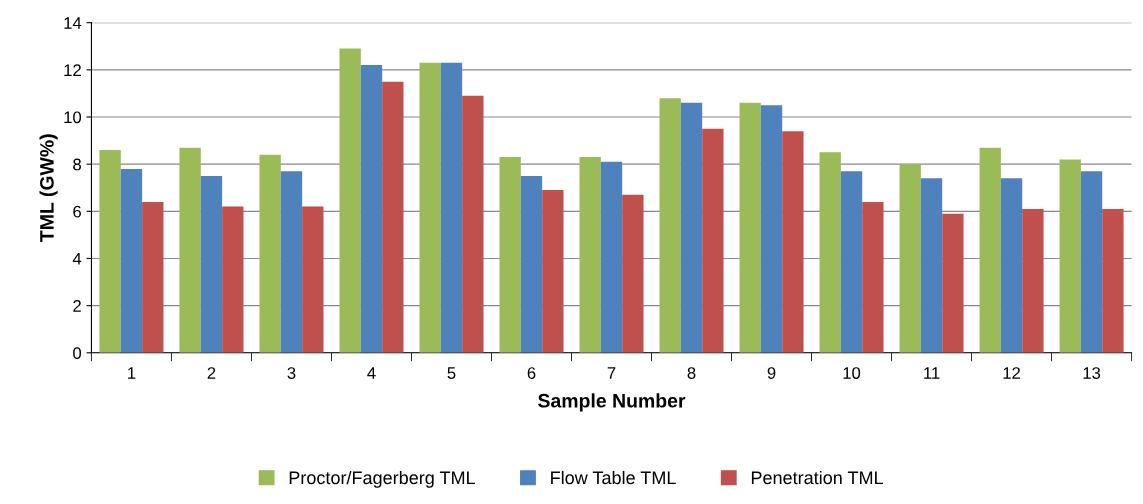 The width and height of the screenshot is (1143, 504). I want to click on legend-label: Flow Table TML, so click(613, 477).